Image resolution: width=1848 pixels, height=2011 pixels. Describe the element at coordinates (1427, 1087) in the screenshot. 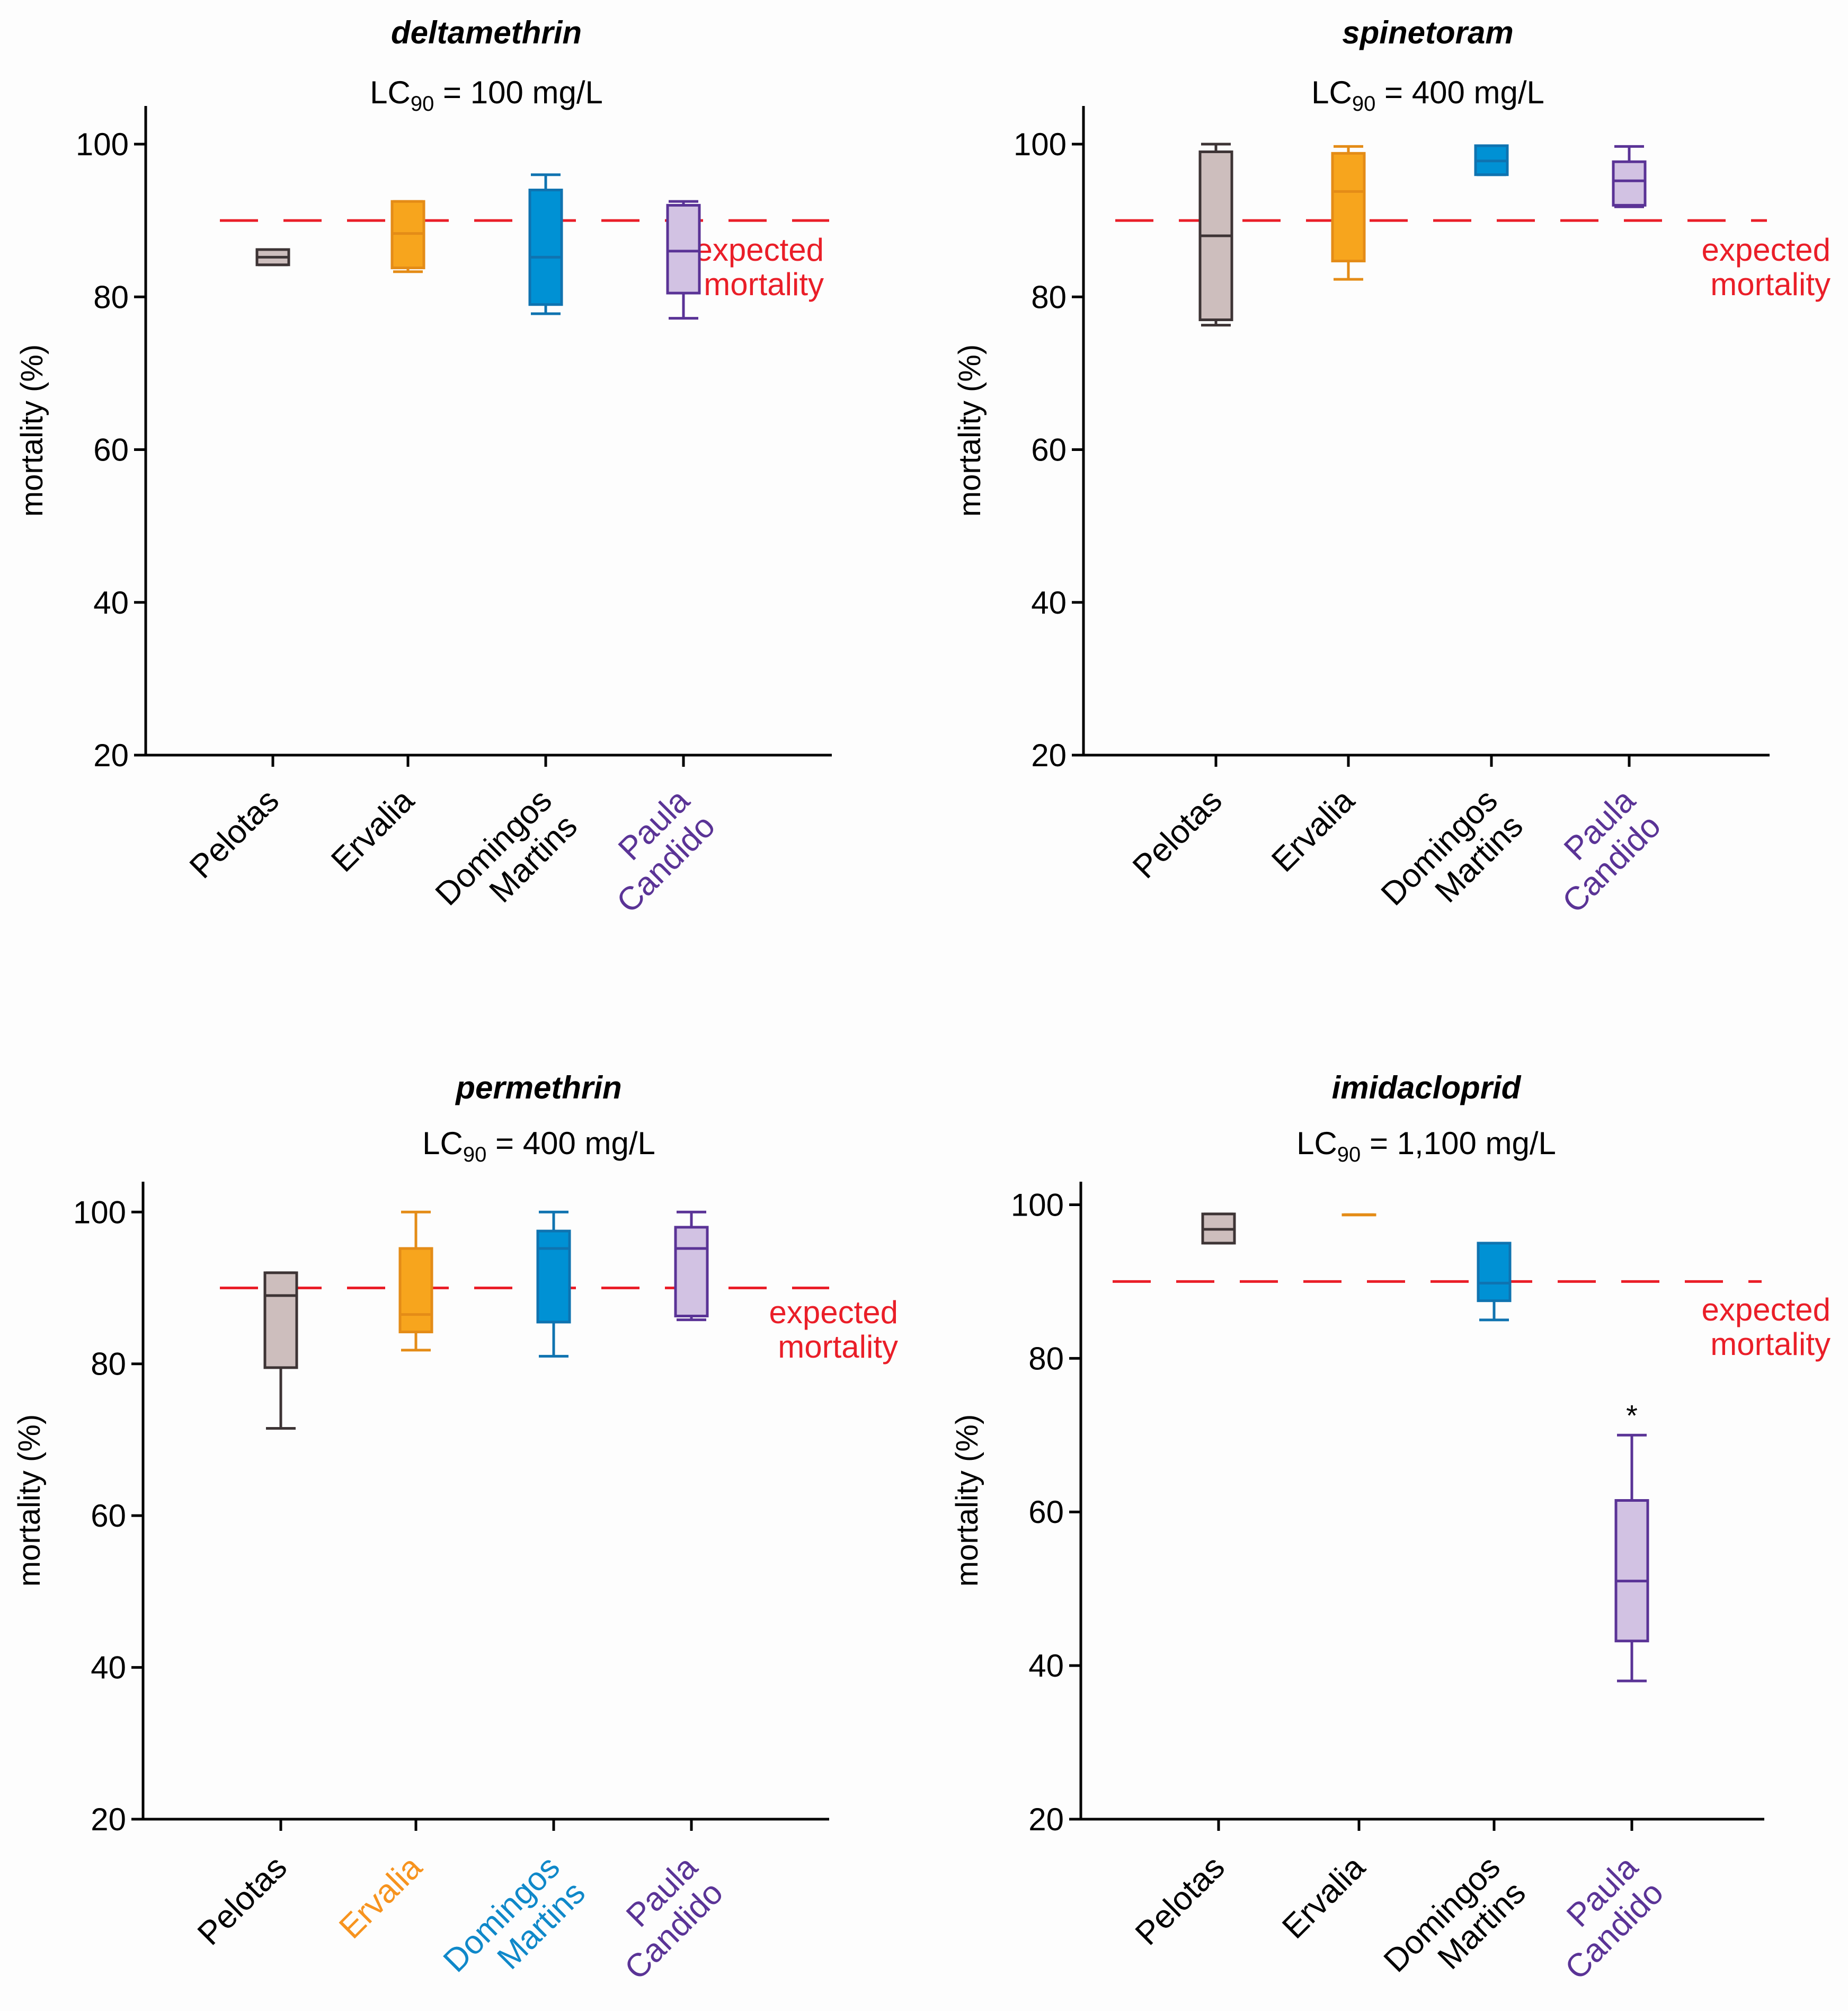

I see `chart-title: imidacloprid` at that location.